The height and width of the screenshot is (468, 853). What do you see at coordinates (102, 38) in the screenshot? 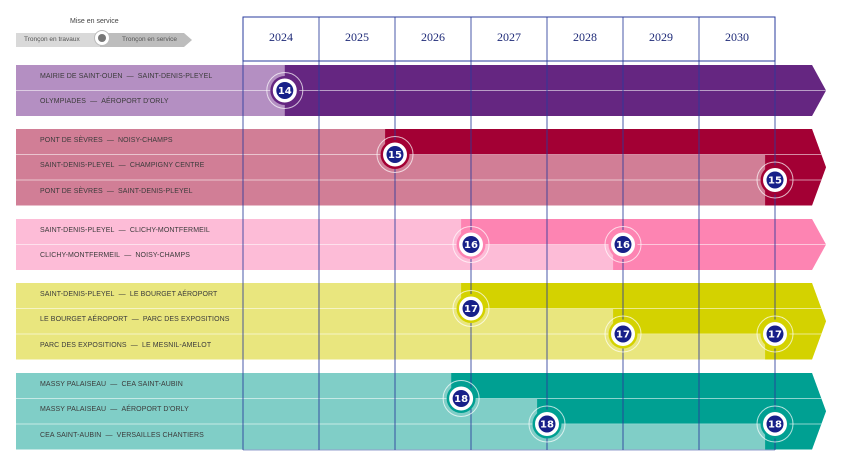
I see `milestone-dot-icon` at bounding box center [102, 38].